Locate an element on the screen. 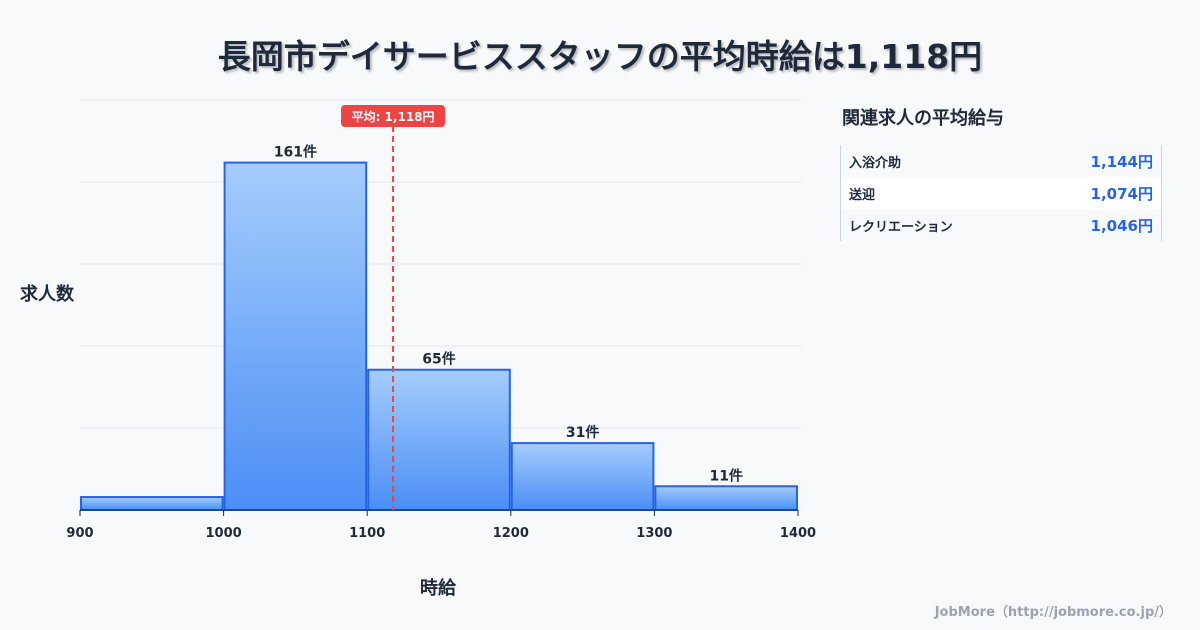  x-tick-label: 1200 is located at coordinates (511, 533).